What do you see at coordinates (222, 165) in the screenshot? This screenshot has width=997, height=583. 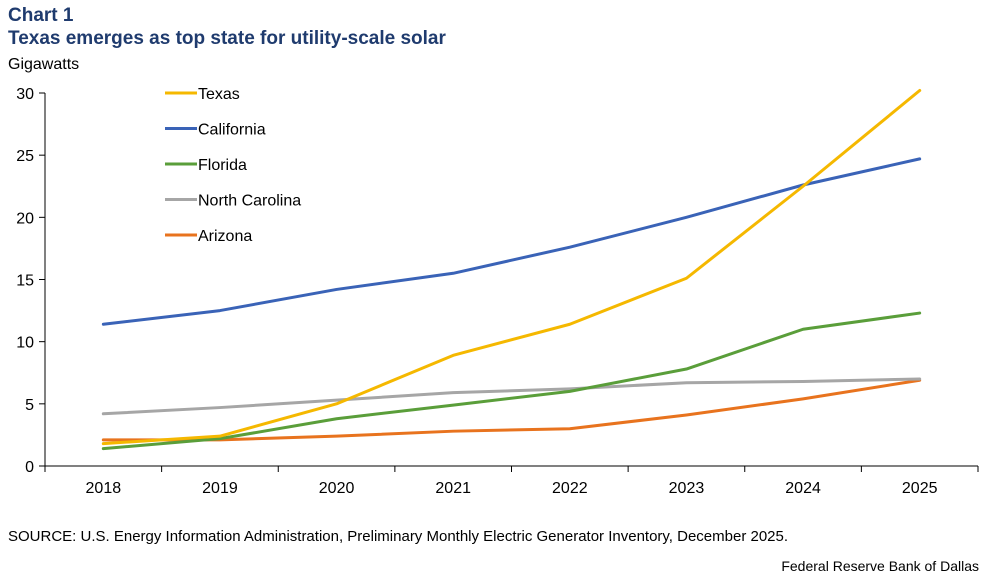 I see `legend-label-florida: Florida` at bounding box center [222, 165].